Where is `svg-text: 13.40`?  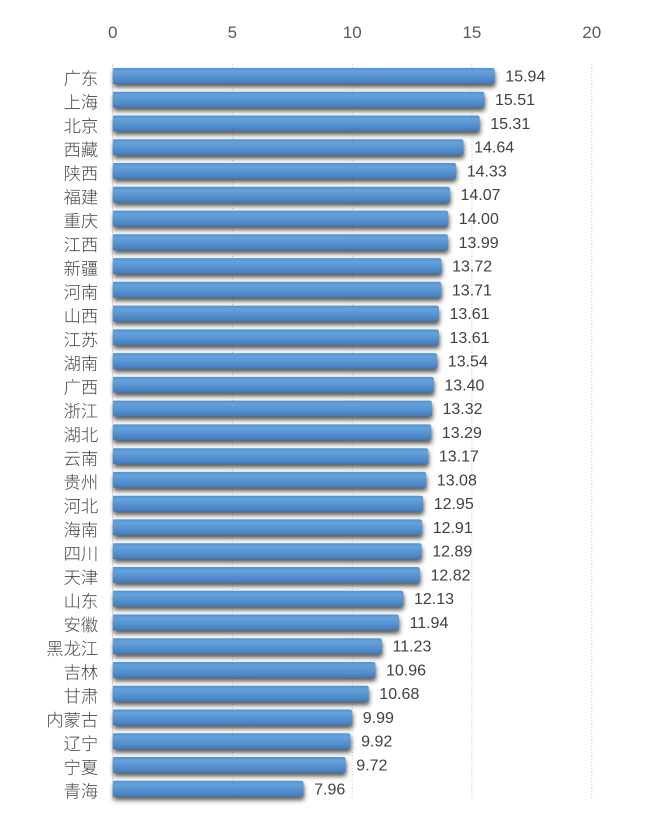 svg-text: 13.40 is located at coordinates (464, 385).